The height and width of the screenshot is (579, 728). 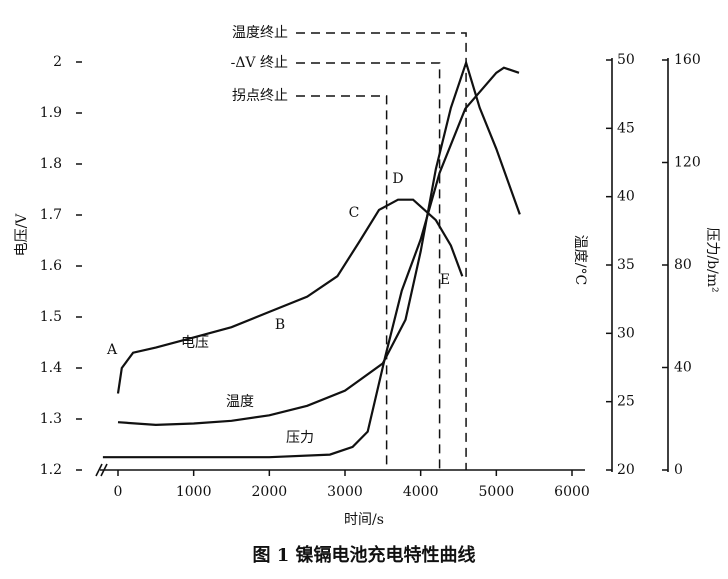 I want to click on y2-tick-label: 35, so click(x=626, y=265).